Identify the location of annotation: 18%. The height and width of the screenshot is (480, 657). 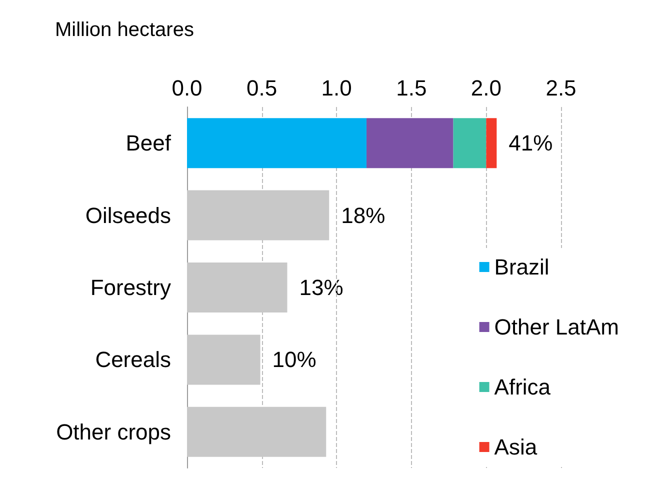
(363, 215).